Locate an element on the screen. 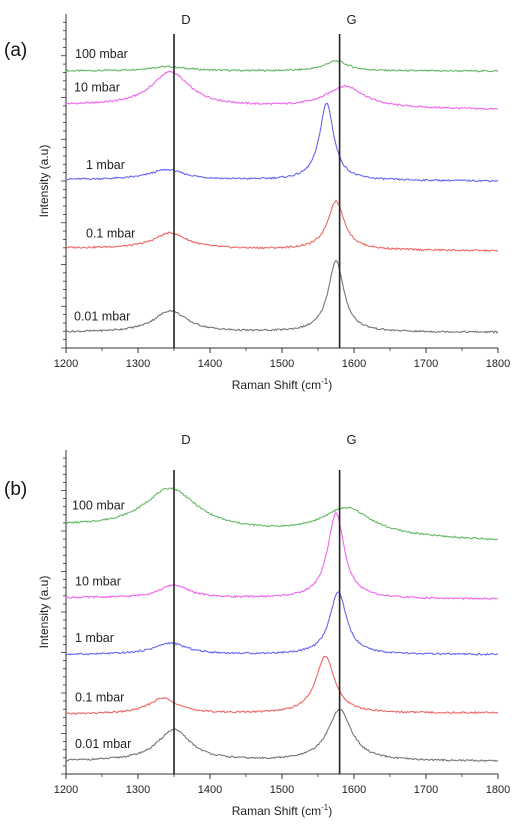  panel-letter: (b) is located at coordinates (15, 489).